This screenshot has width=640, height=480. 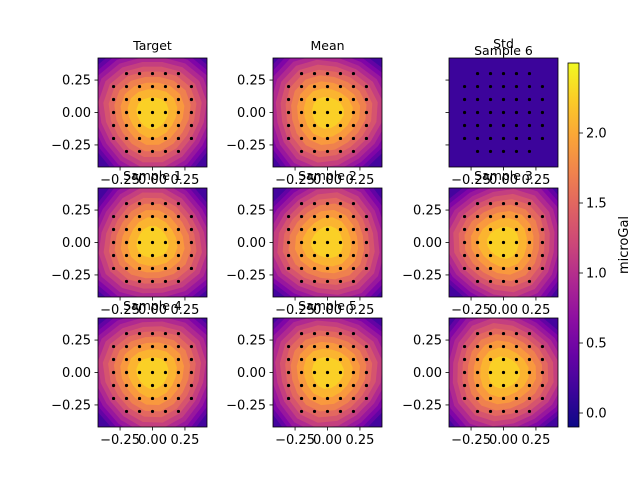 I want to click on y-tick-label: 0.00, so click(x=251, y=243).